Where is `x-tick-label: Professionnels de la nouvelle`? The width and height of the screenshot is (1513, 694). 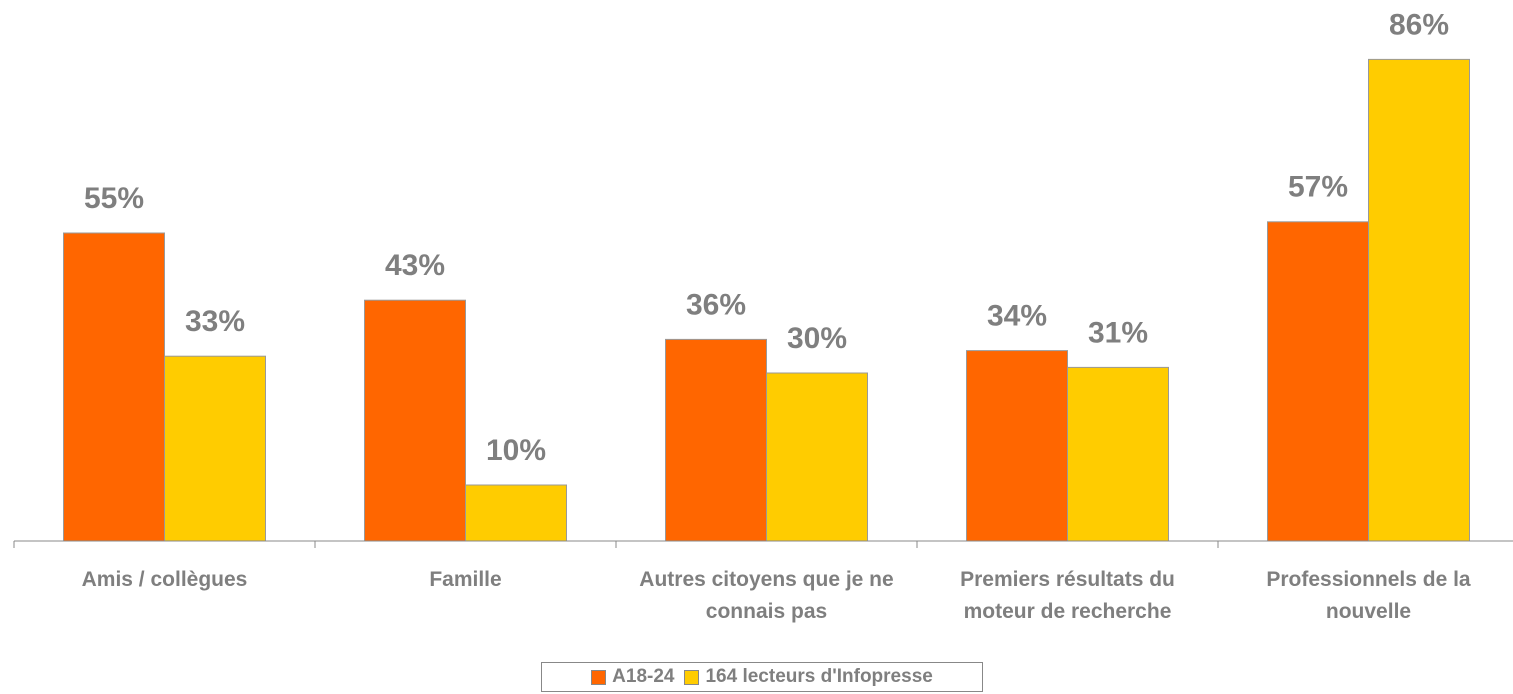 x-tick-label: Professionnels de la nouvelle is located at coordinates (1368, 595).